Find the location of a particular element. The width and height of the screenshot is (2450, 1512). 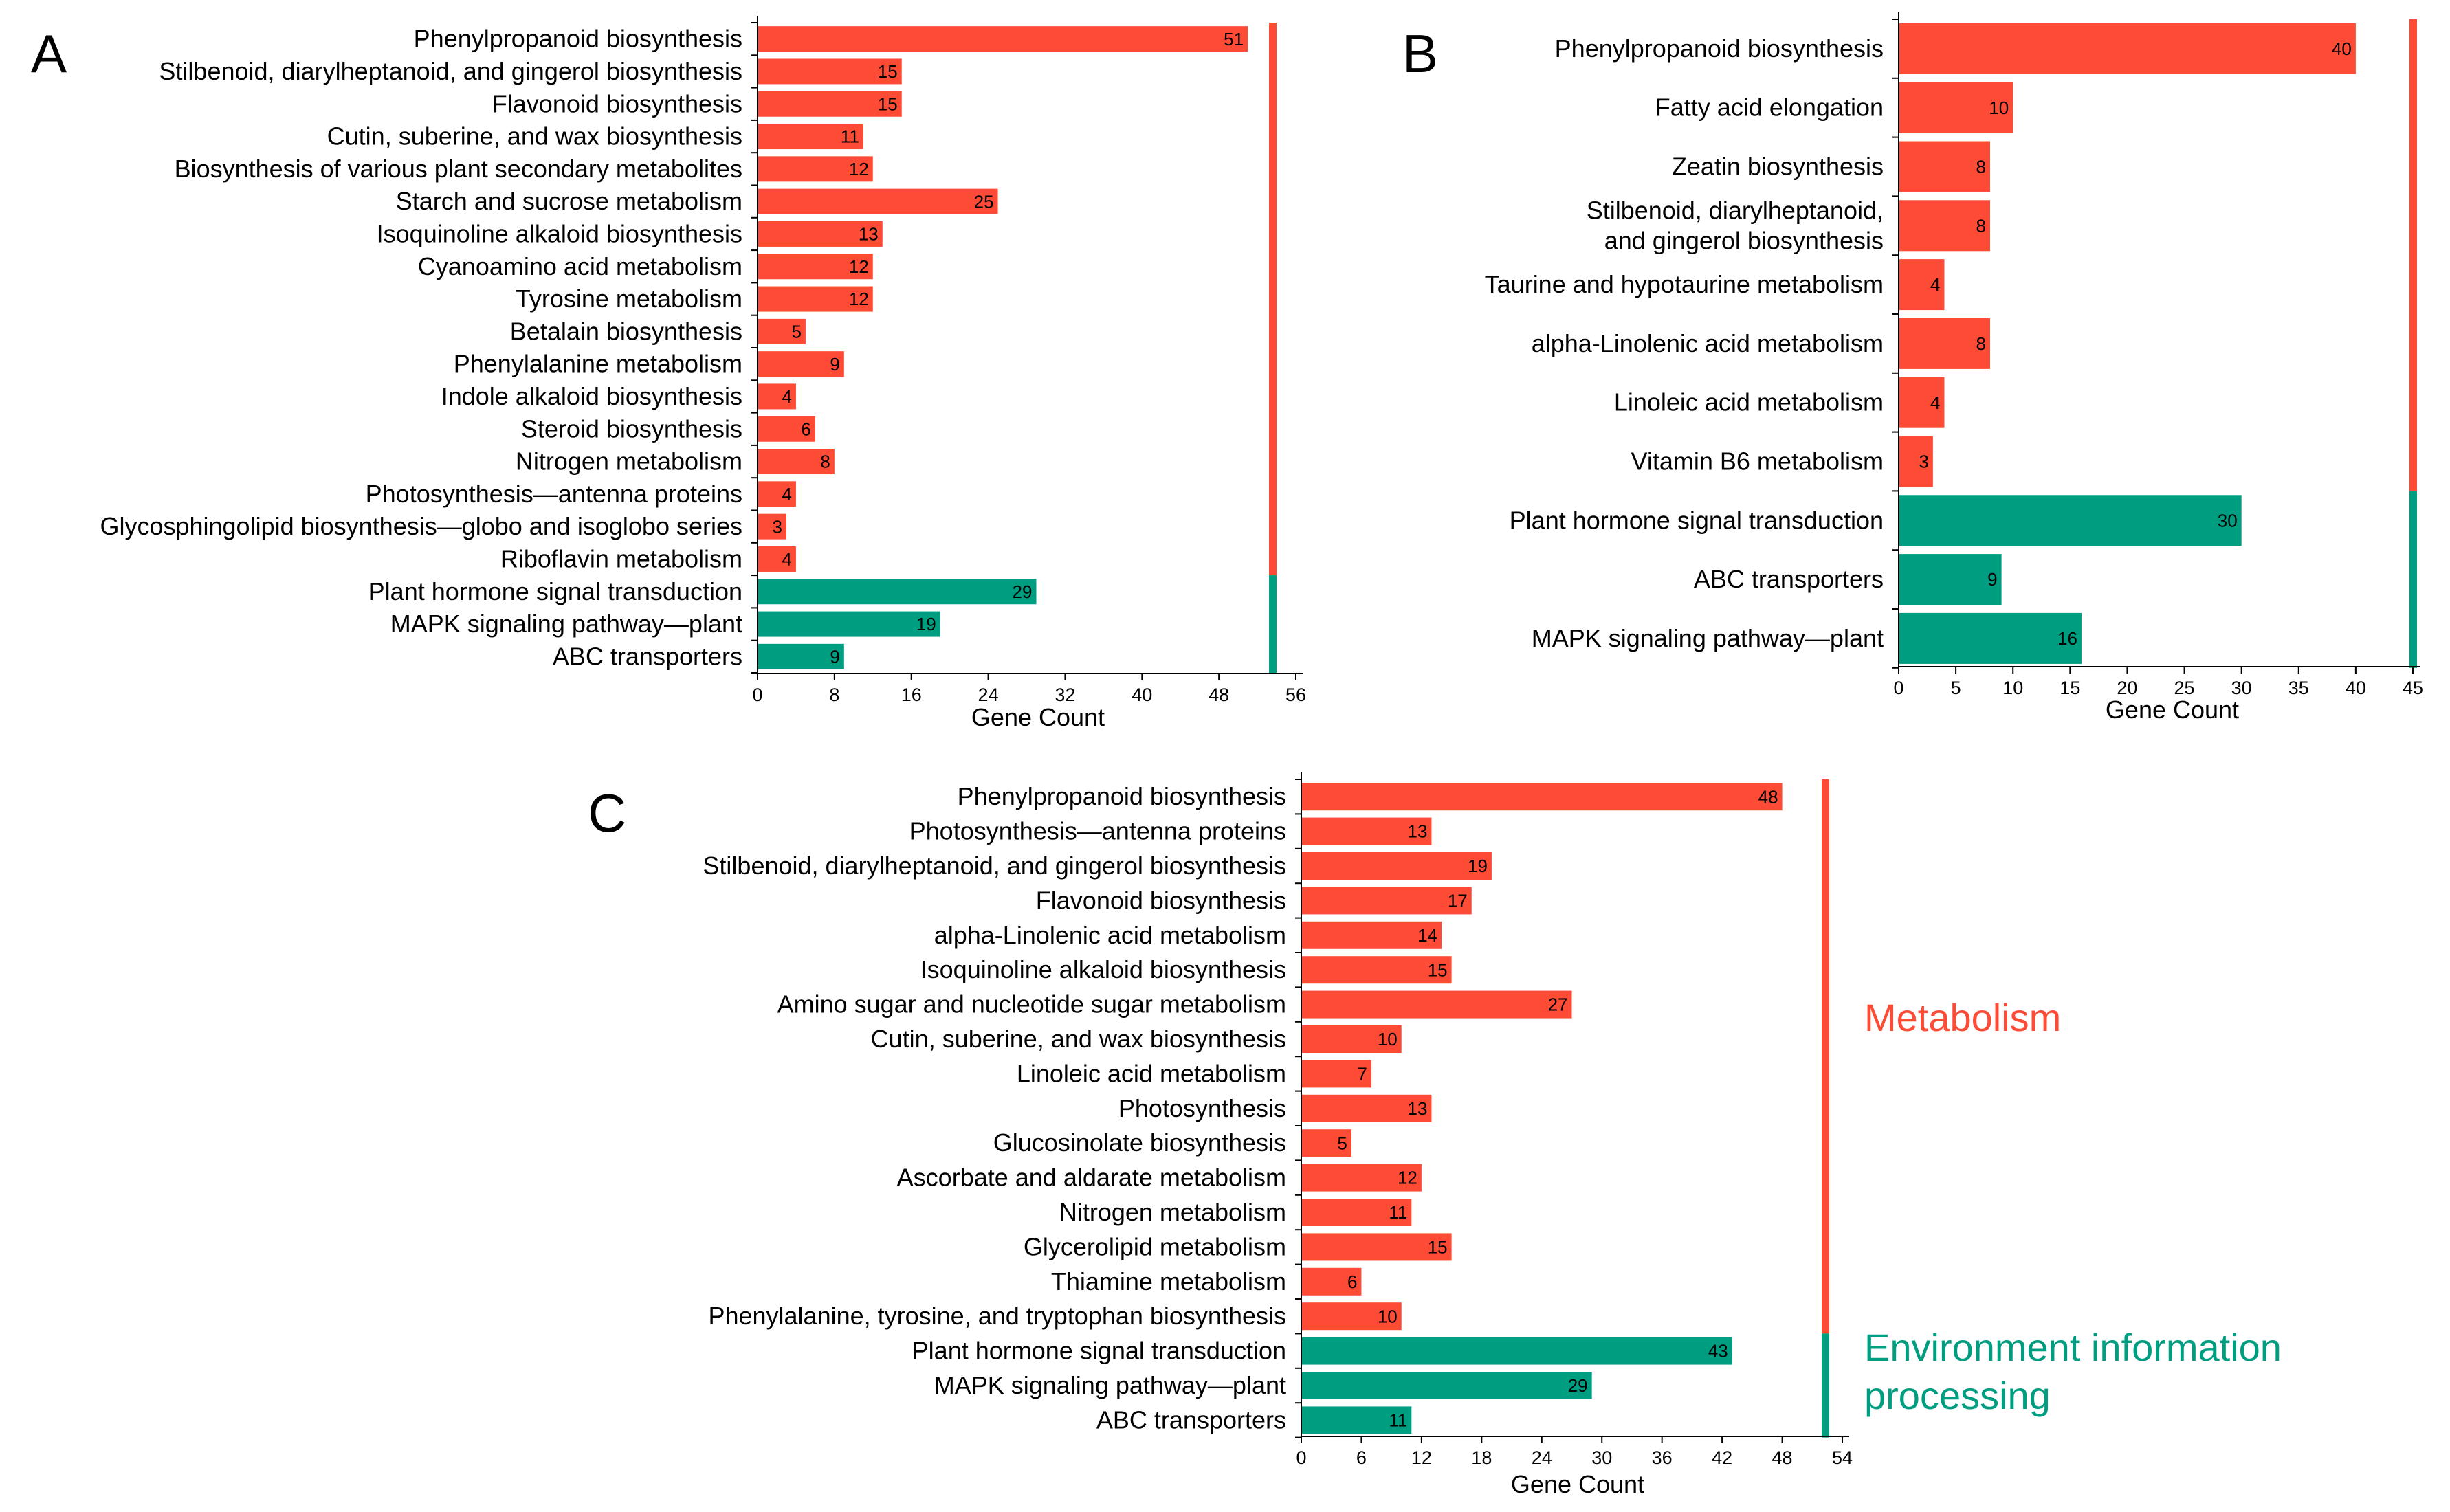

x-axis-title-b: Gene Count is located at coordinates (2172, 710).